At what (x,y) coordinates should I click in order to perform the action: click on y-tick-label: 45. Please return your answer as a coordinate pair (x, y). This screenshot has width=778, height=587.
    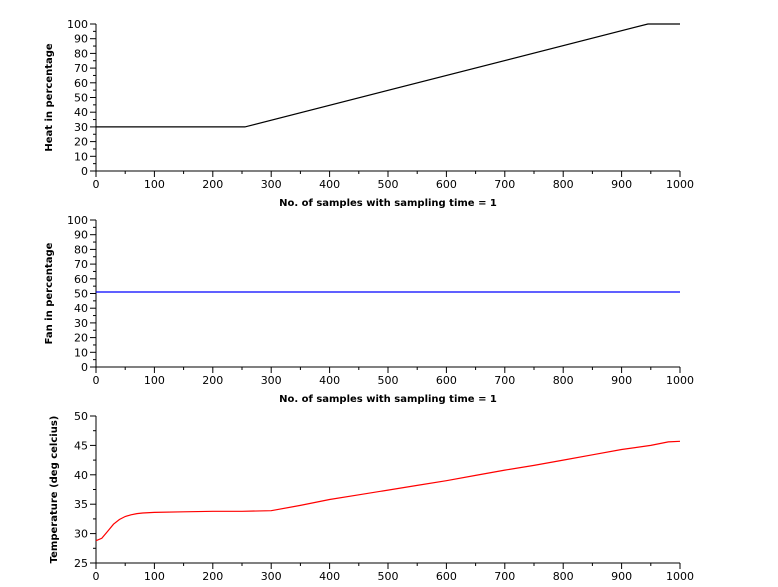
    Looking at the image, I should click on (81, 445).